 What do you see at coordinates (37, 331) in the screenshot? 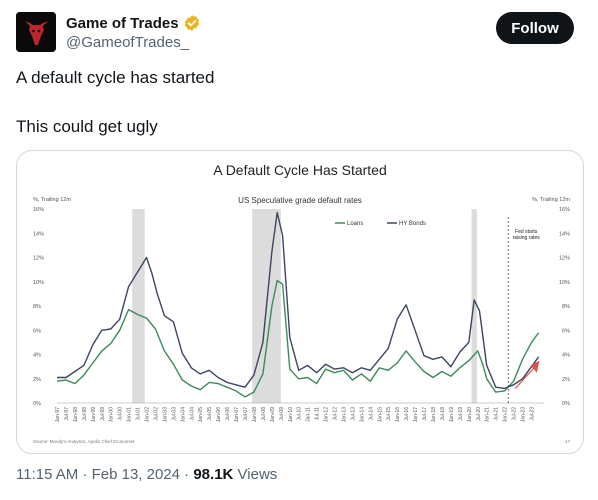
I see `y-tick-left: 6%` at bounding box center [37, 331].